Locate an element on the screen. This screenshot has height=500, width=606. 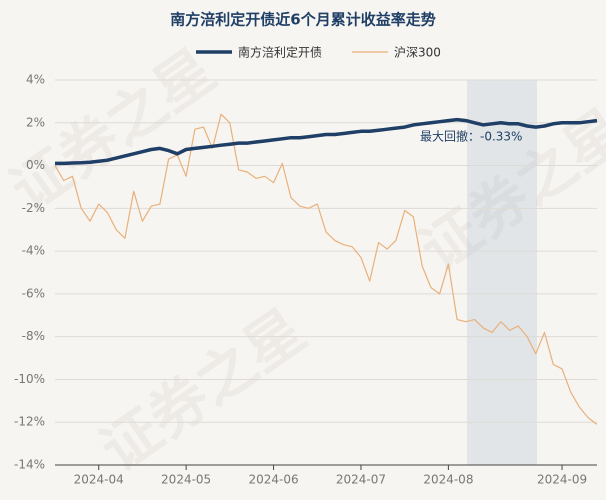
drawdown-shade is located at coordinates (502, 272).